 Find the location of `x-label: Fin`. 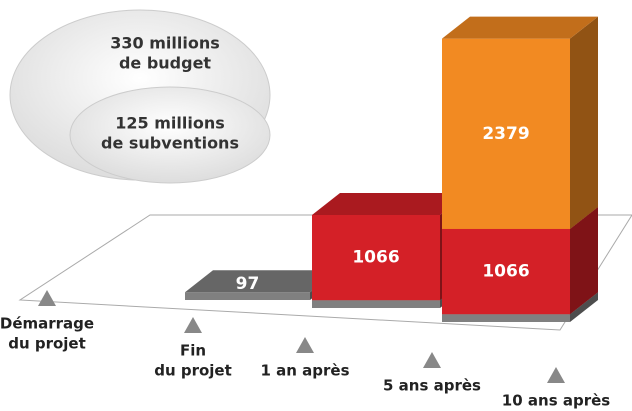

x-label: Fin is located at coordinates (193, 351).